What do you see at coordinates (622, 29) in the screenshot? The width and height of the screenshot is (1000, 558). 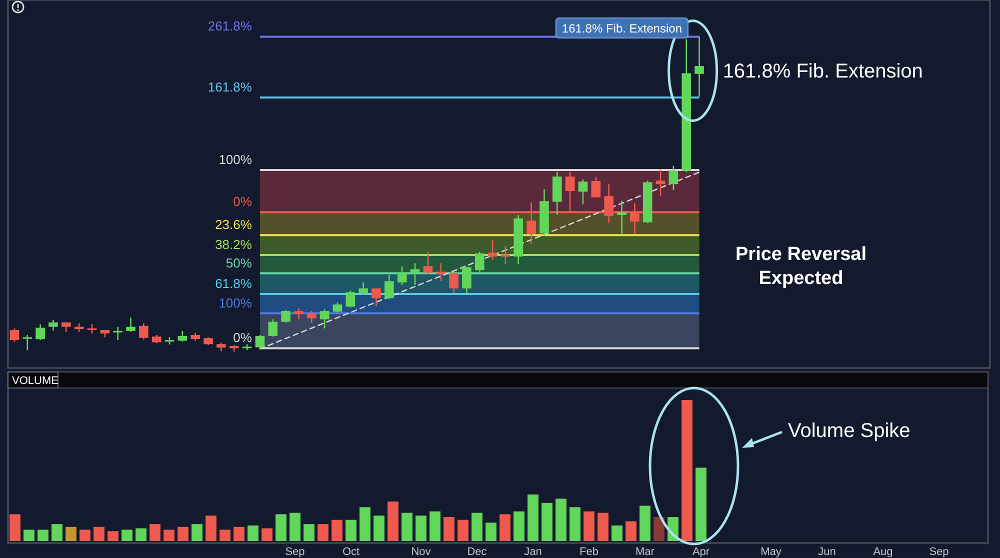 I see `text: 161.8% Fib. Extension` at bounding box center [622, 29].